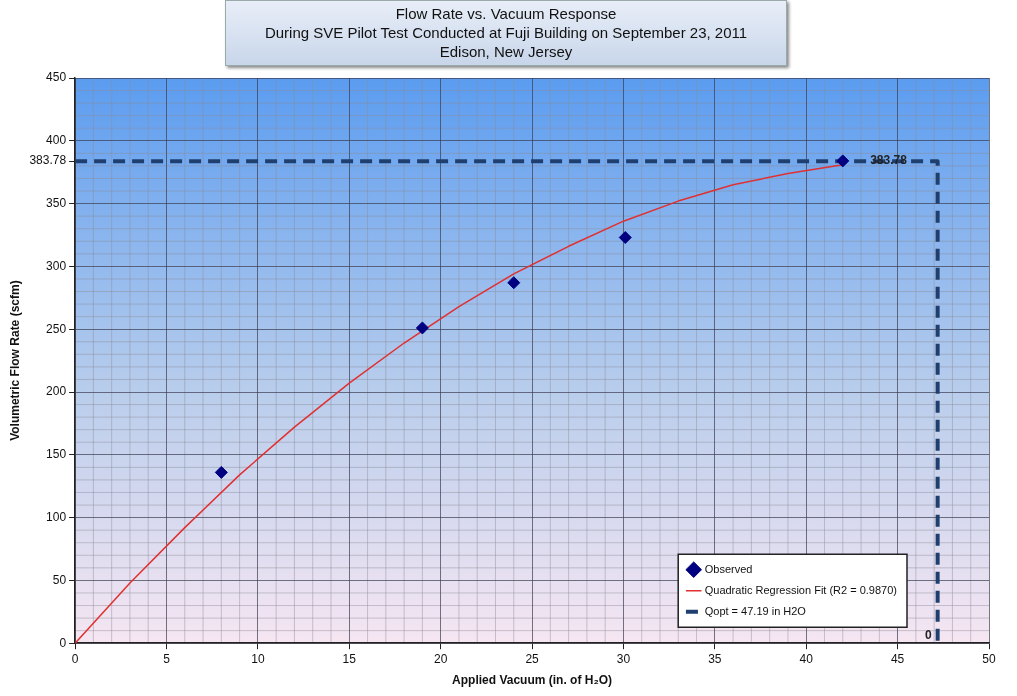 This screenshot has width=1017, height=696. I want to click on y-tick-label: 300, so click(56, 265).